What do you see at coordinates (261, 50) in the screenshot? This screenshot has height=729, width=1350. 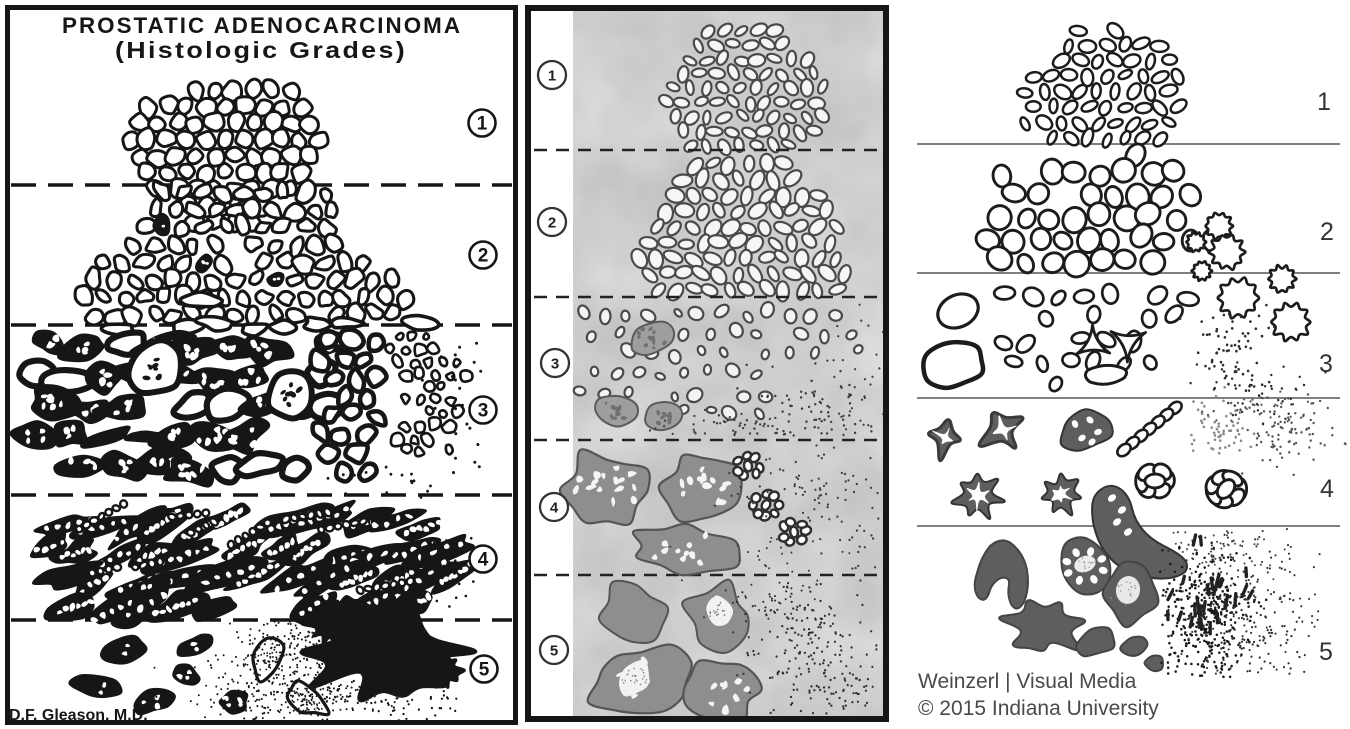 I see `svg-text: (Histologic Grades)` at bounding box center [261, 50].